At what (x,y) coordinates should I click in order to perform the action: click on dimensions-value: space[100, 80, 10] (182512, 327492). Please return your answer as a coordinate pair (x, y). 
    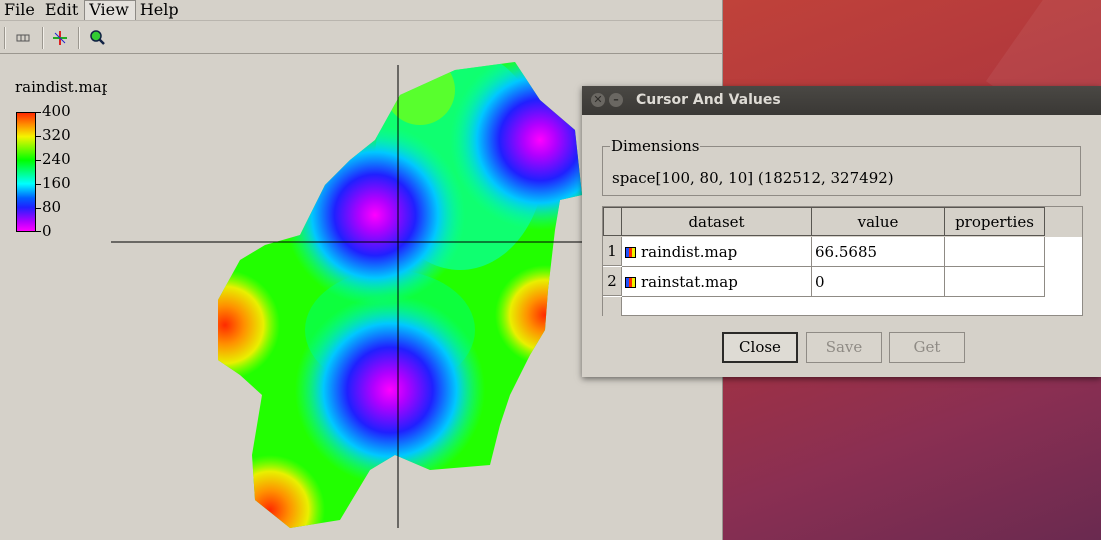
    Looking at the image, I should click on (753, 178).